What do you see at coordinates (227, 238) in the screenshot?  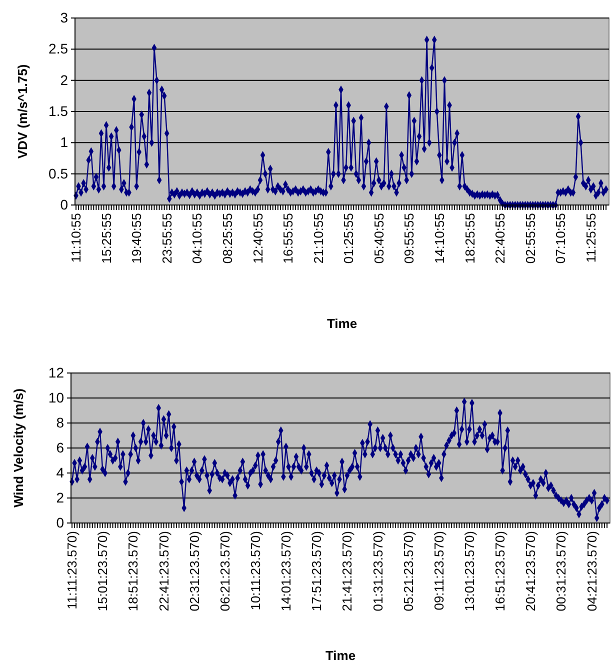 I see `x-tick-label: 08:25:55` at bounding box center [227, 238].